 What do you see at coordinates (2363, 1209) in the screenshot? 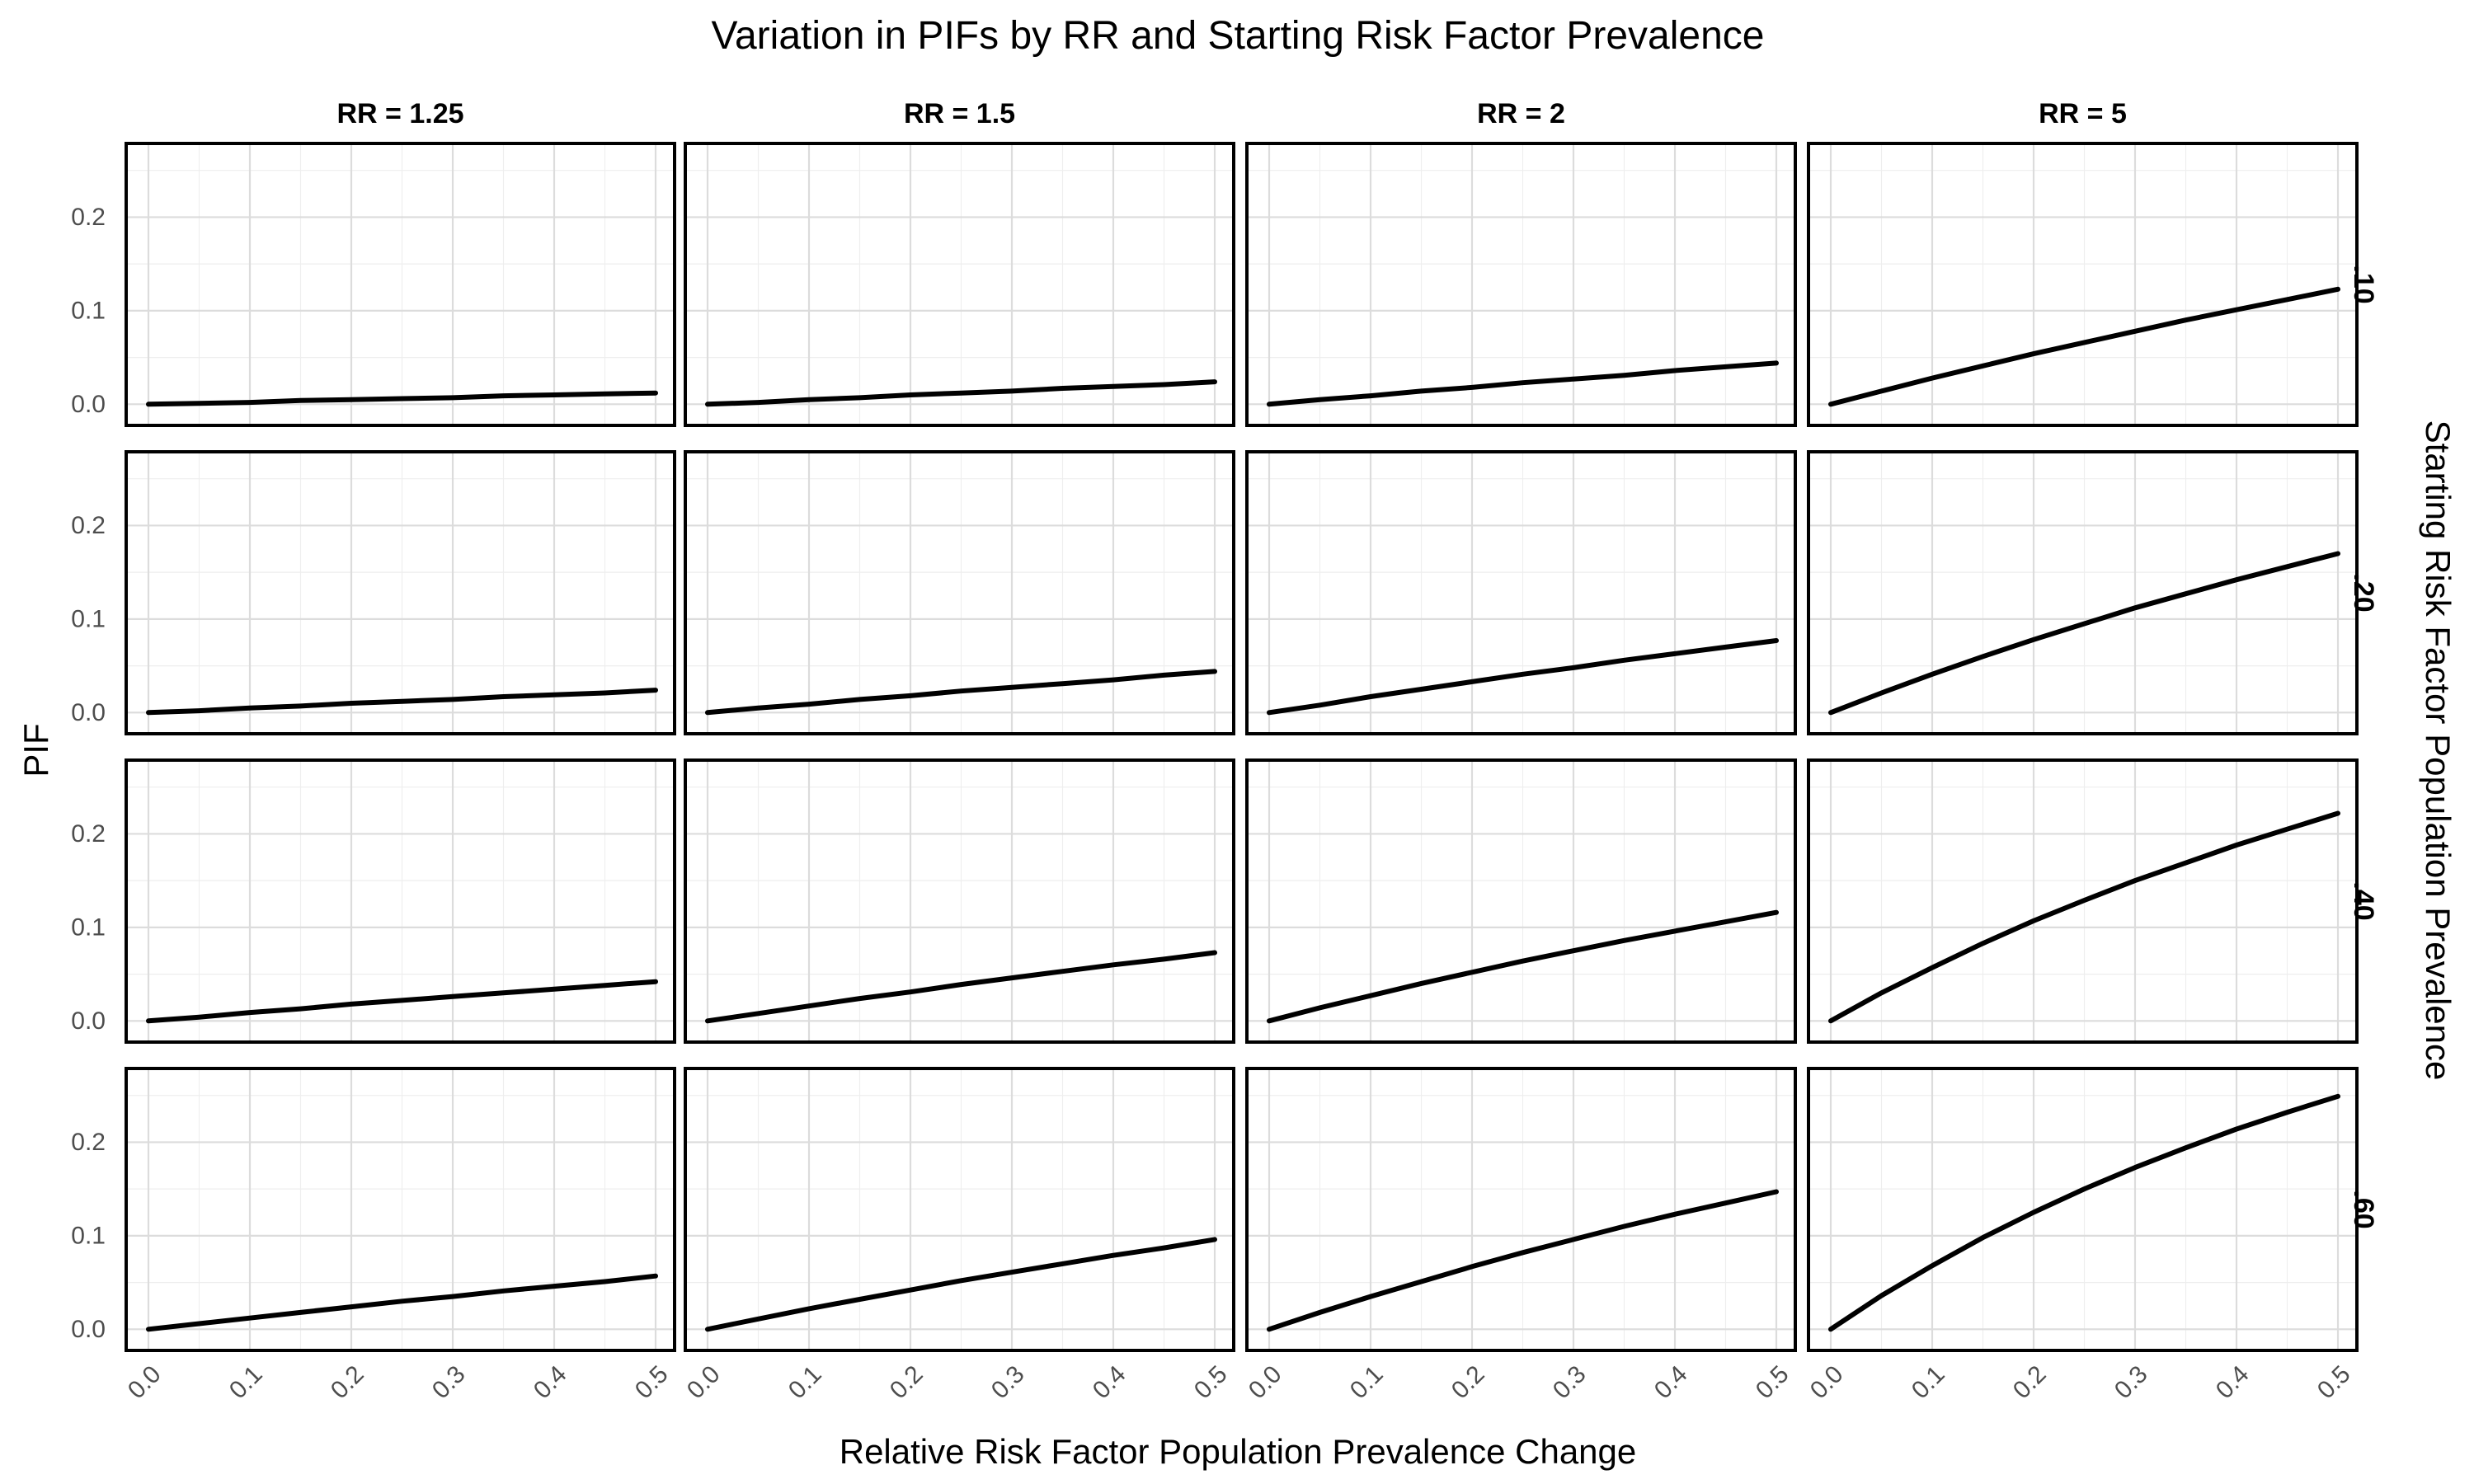
I see `row-strip-label: .60` at bounding box center [2363, 1209].